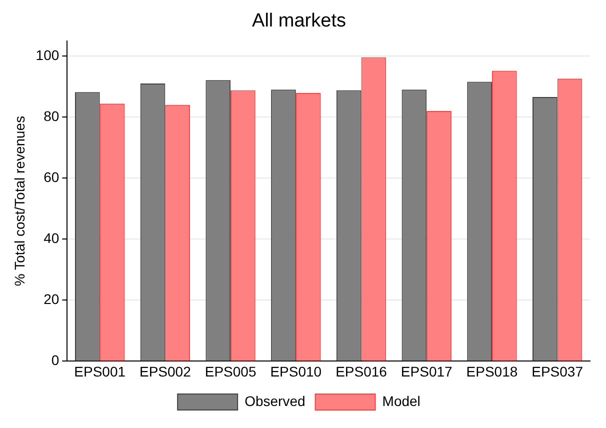 The width and height of the screenshot is (606, 428). Describe the element at coordinates (401, 400) in the screenshot. I see `legend-label: Model` at that location.